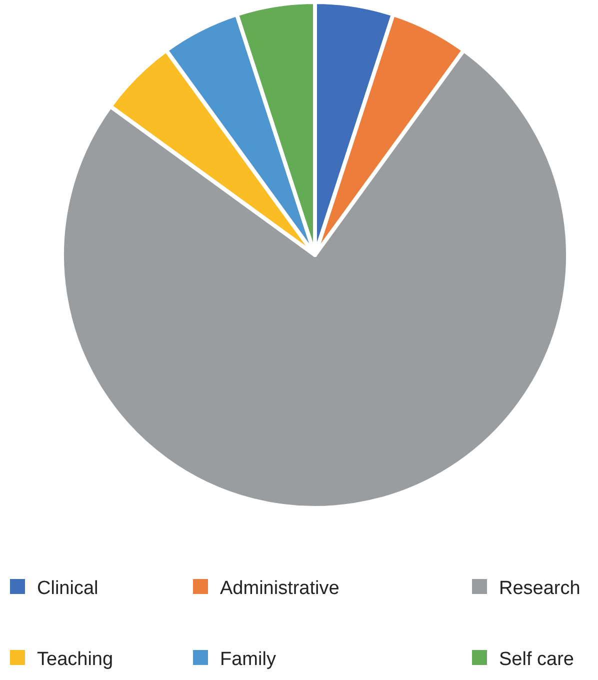 The width and height of the screenshot is (598, 680). What do you see at coordinates (248, 659) in the screenshot?
I see `legend-label: Family` at bounding box center [248, 659].